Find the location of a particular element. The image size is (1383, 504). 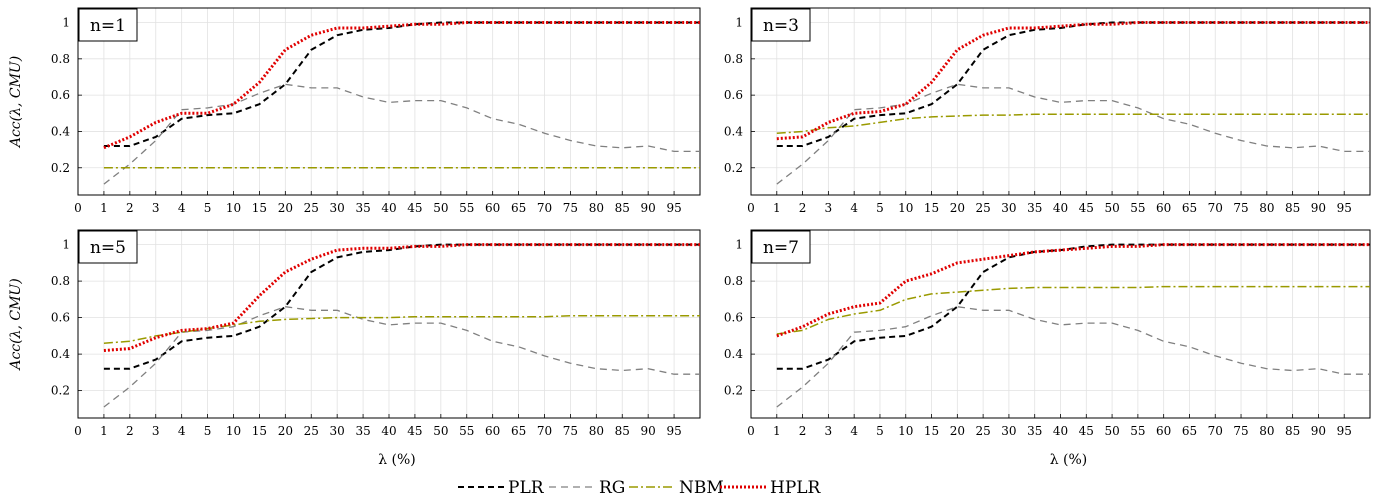

y-axis-label: Acc(λ, CMU) is located at coordinates (16, 324).